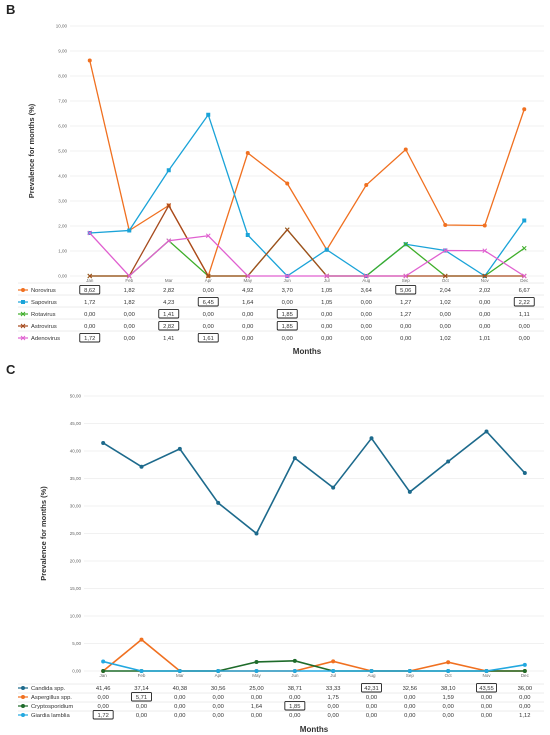 The width and height of the screenshot is (550, 735). I want to click on table-cell: 1,64, so click(248, 303).